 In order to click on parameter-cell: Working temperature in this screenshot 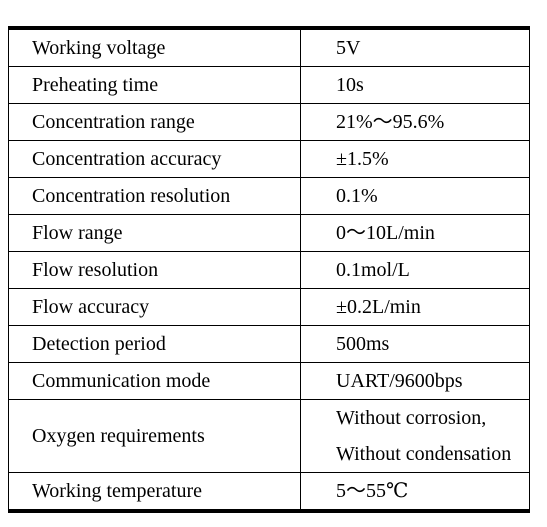, I will do `click(154, 491)`.